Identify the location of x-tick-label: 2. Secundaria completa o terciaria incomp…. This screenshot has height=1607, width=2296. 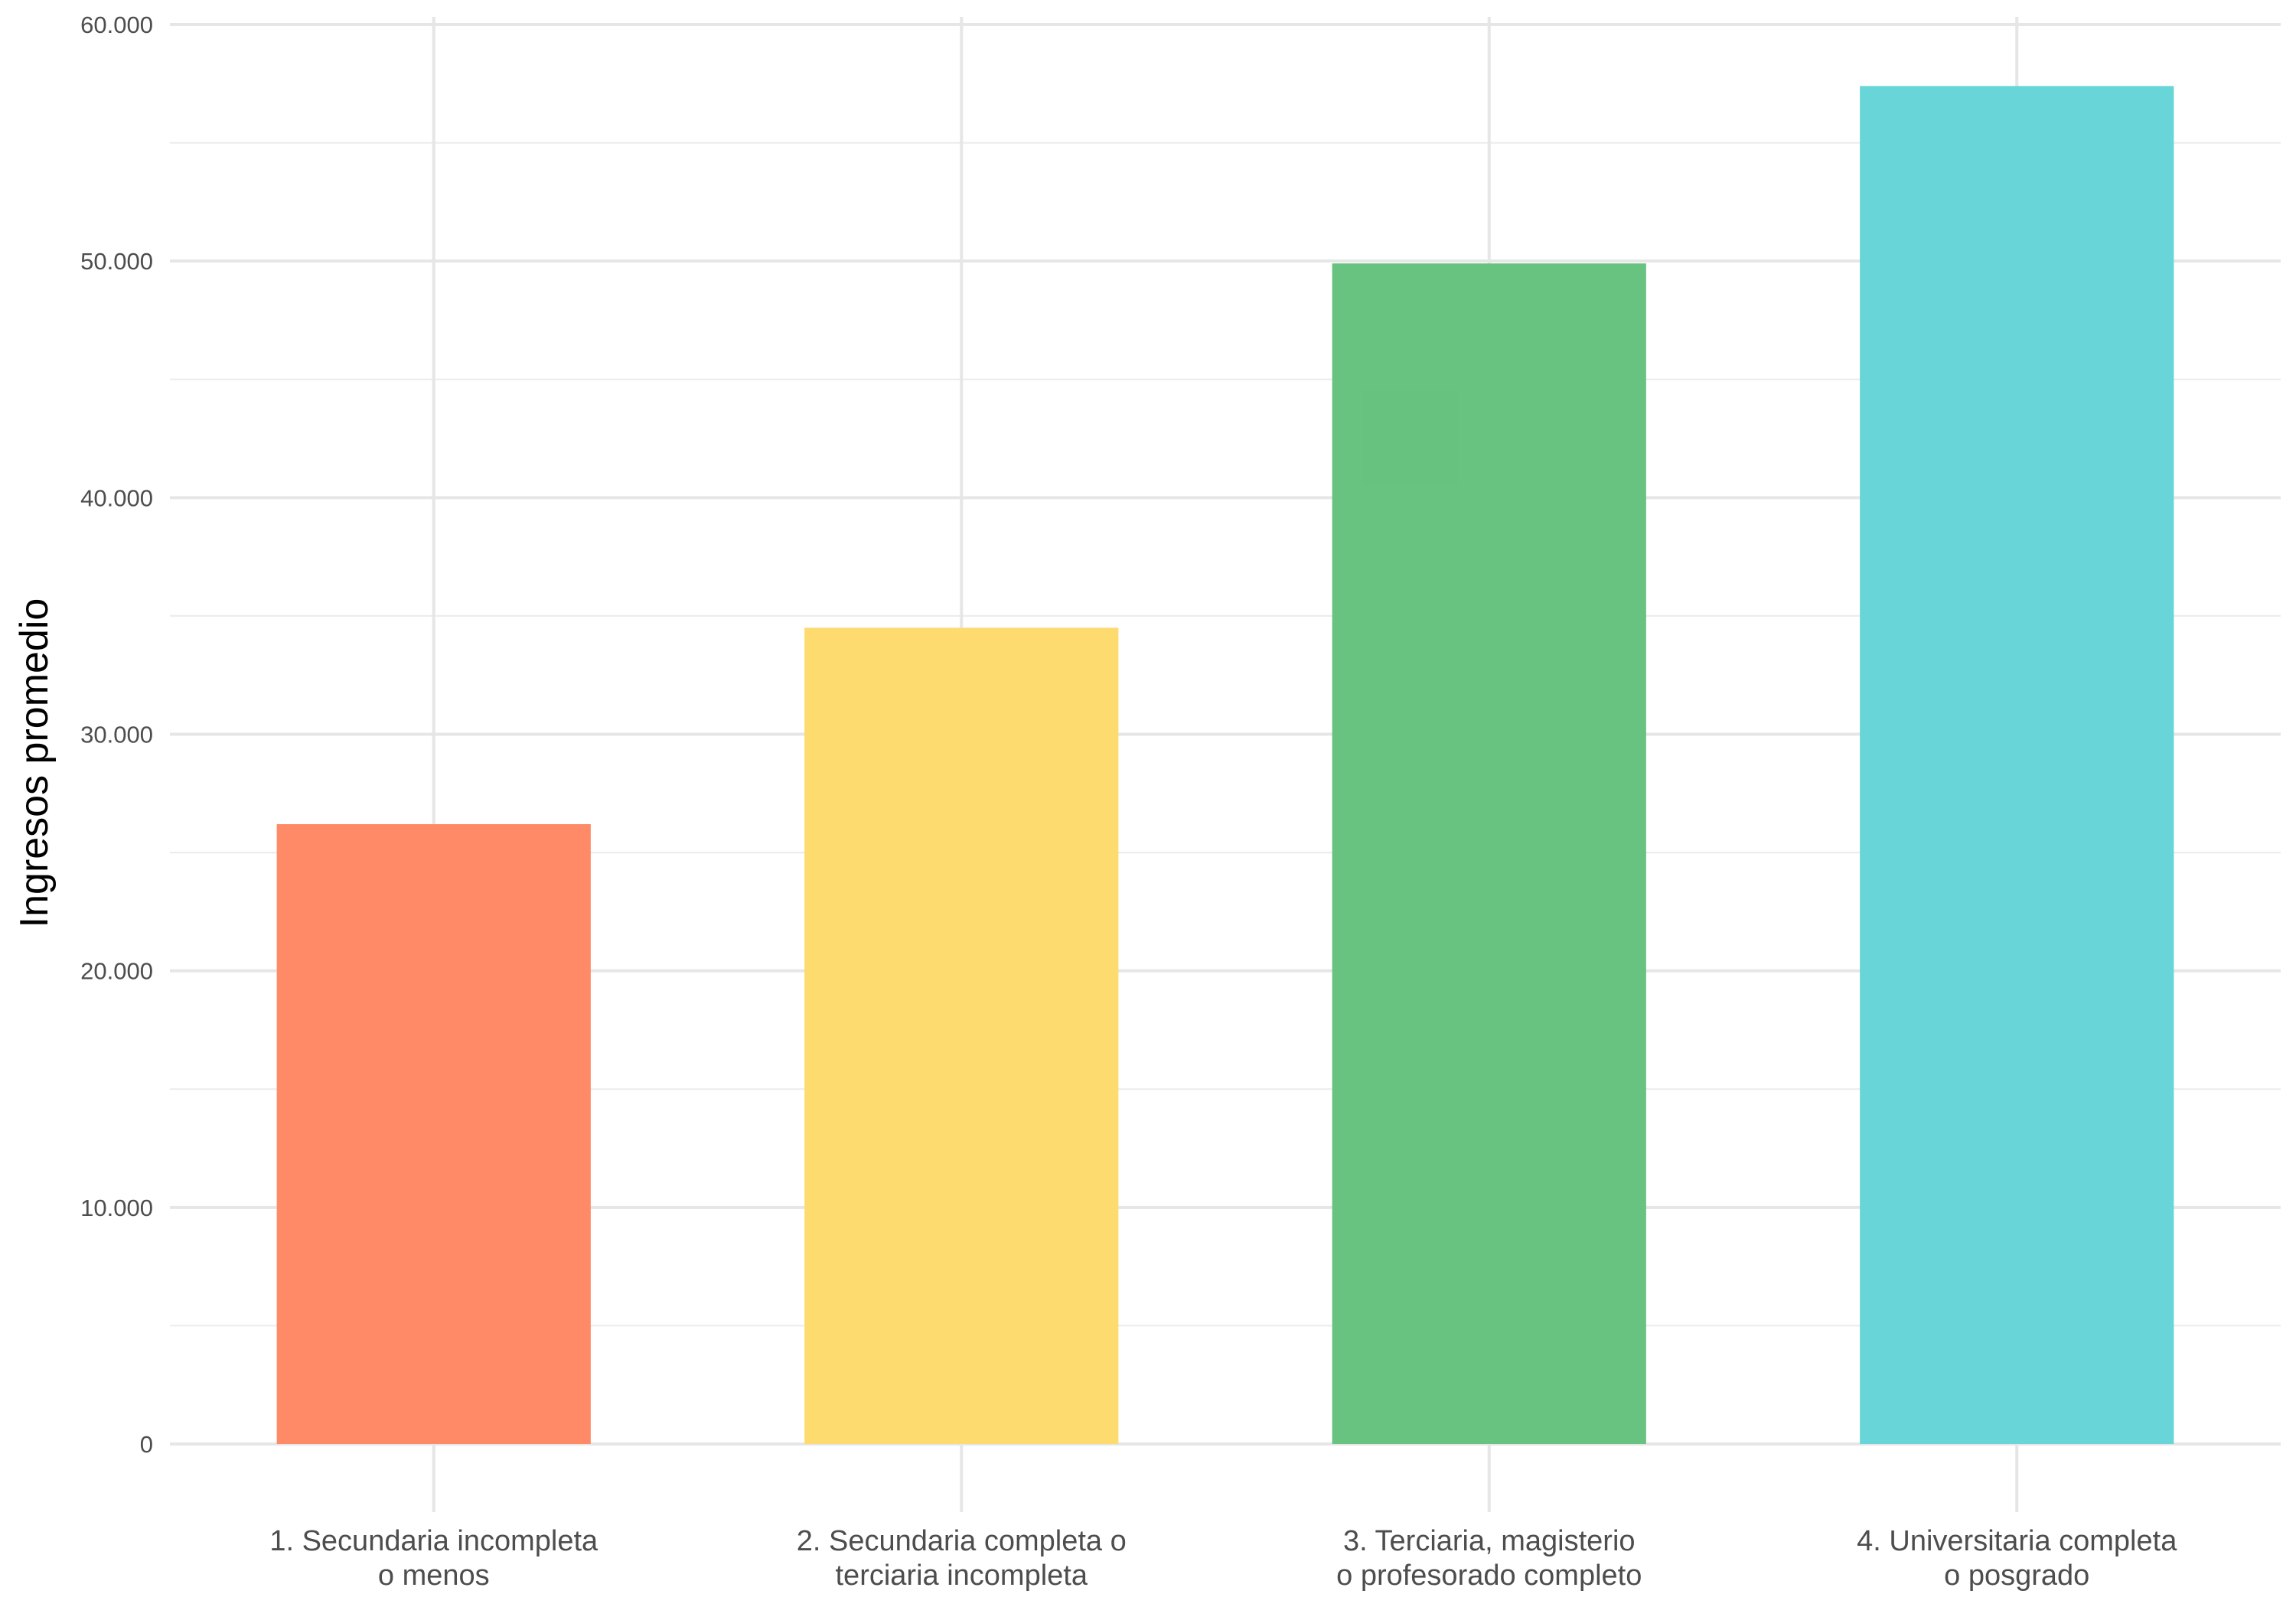
(962, 1558).